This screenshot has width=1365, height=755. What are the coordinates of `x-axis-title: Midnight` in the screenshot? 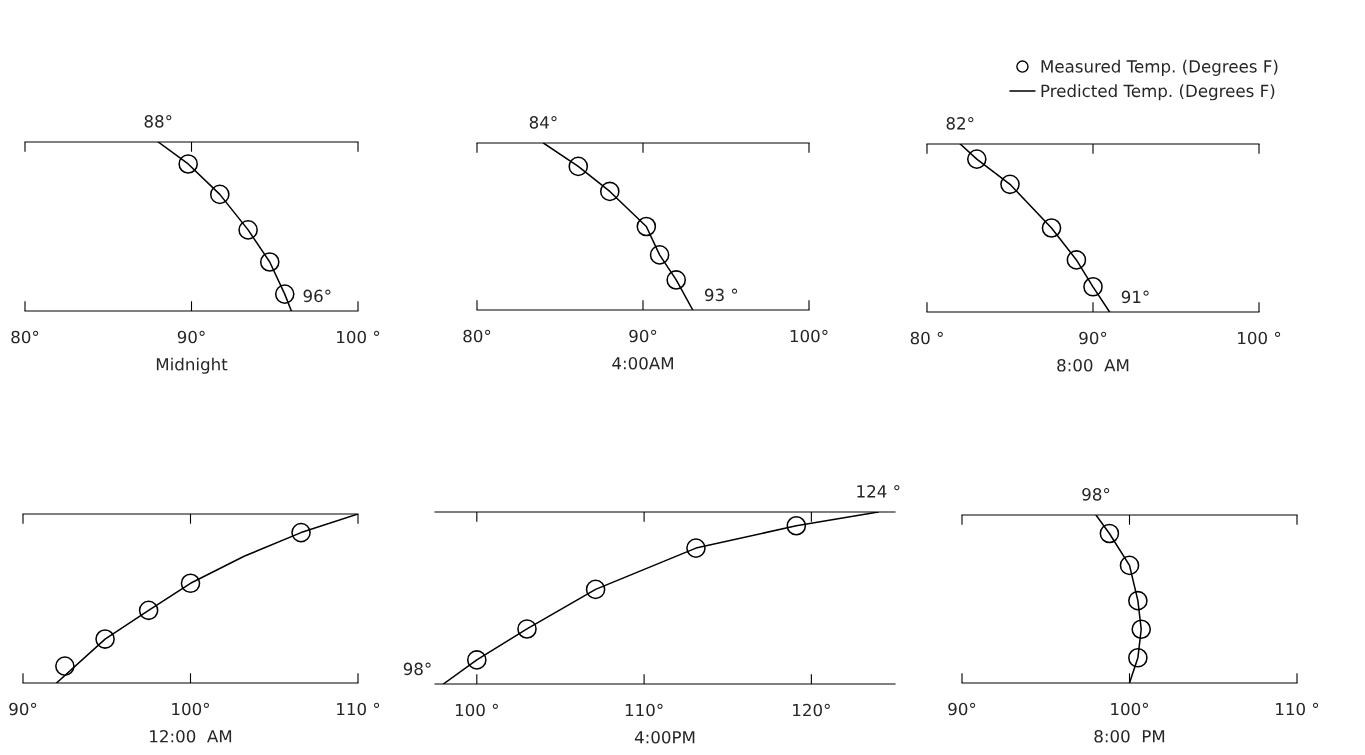 It's located at (192, 365).